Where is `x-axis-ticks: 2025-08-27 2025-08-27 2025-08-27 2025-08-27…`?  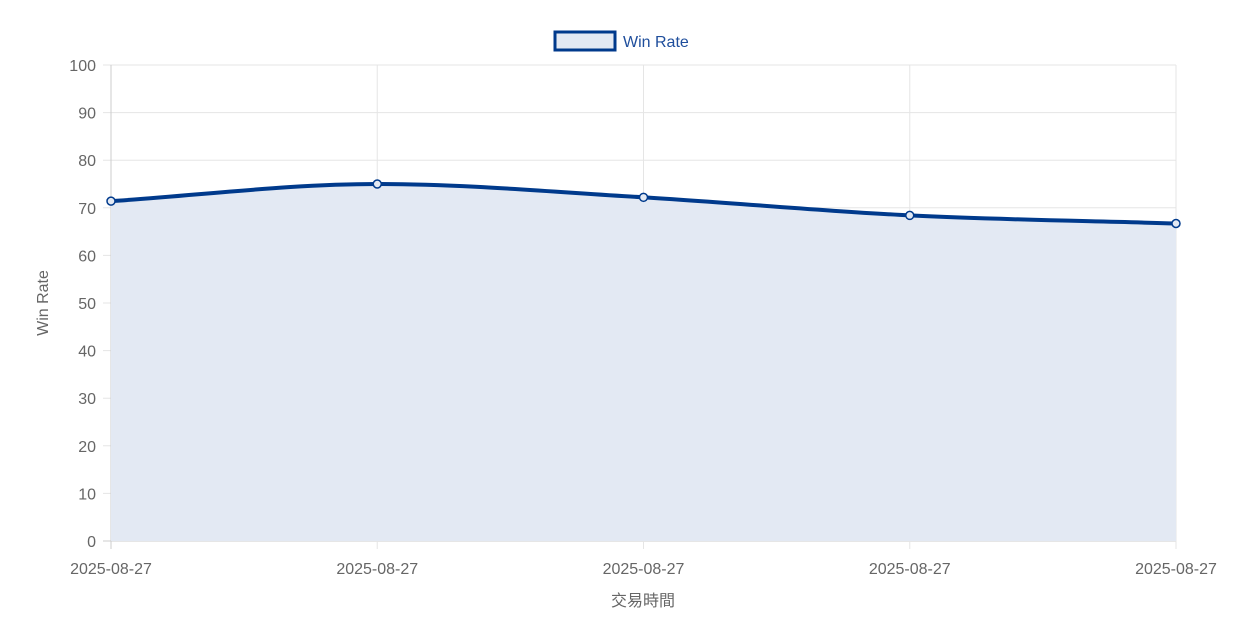
x-axis-ticks: 2025-08-27 2025-08-27 2025-08-27 2025-08-27… is located at coordinates (643, 569).